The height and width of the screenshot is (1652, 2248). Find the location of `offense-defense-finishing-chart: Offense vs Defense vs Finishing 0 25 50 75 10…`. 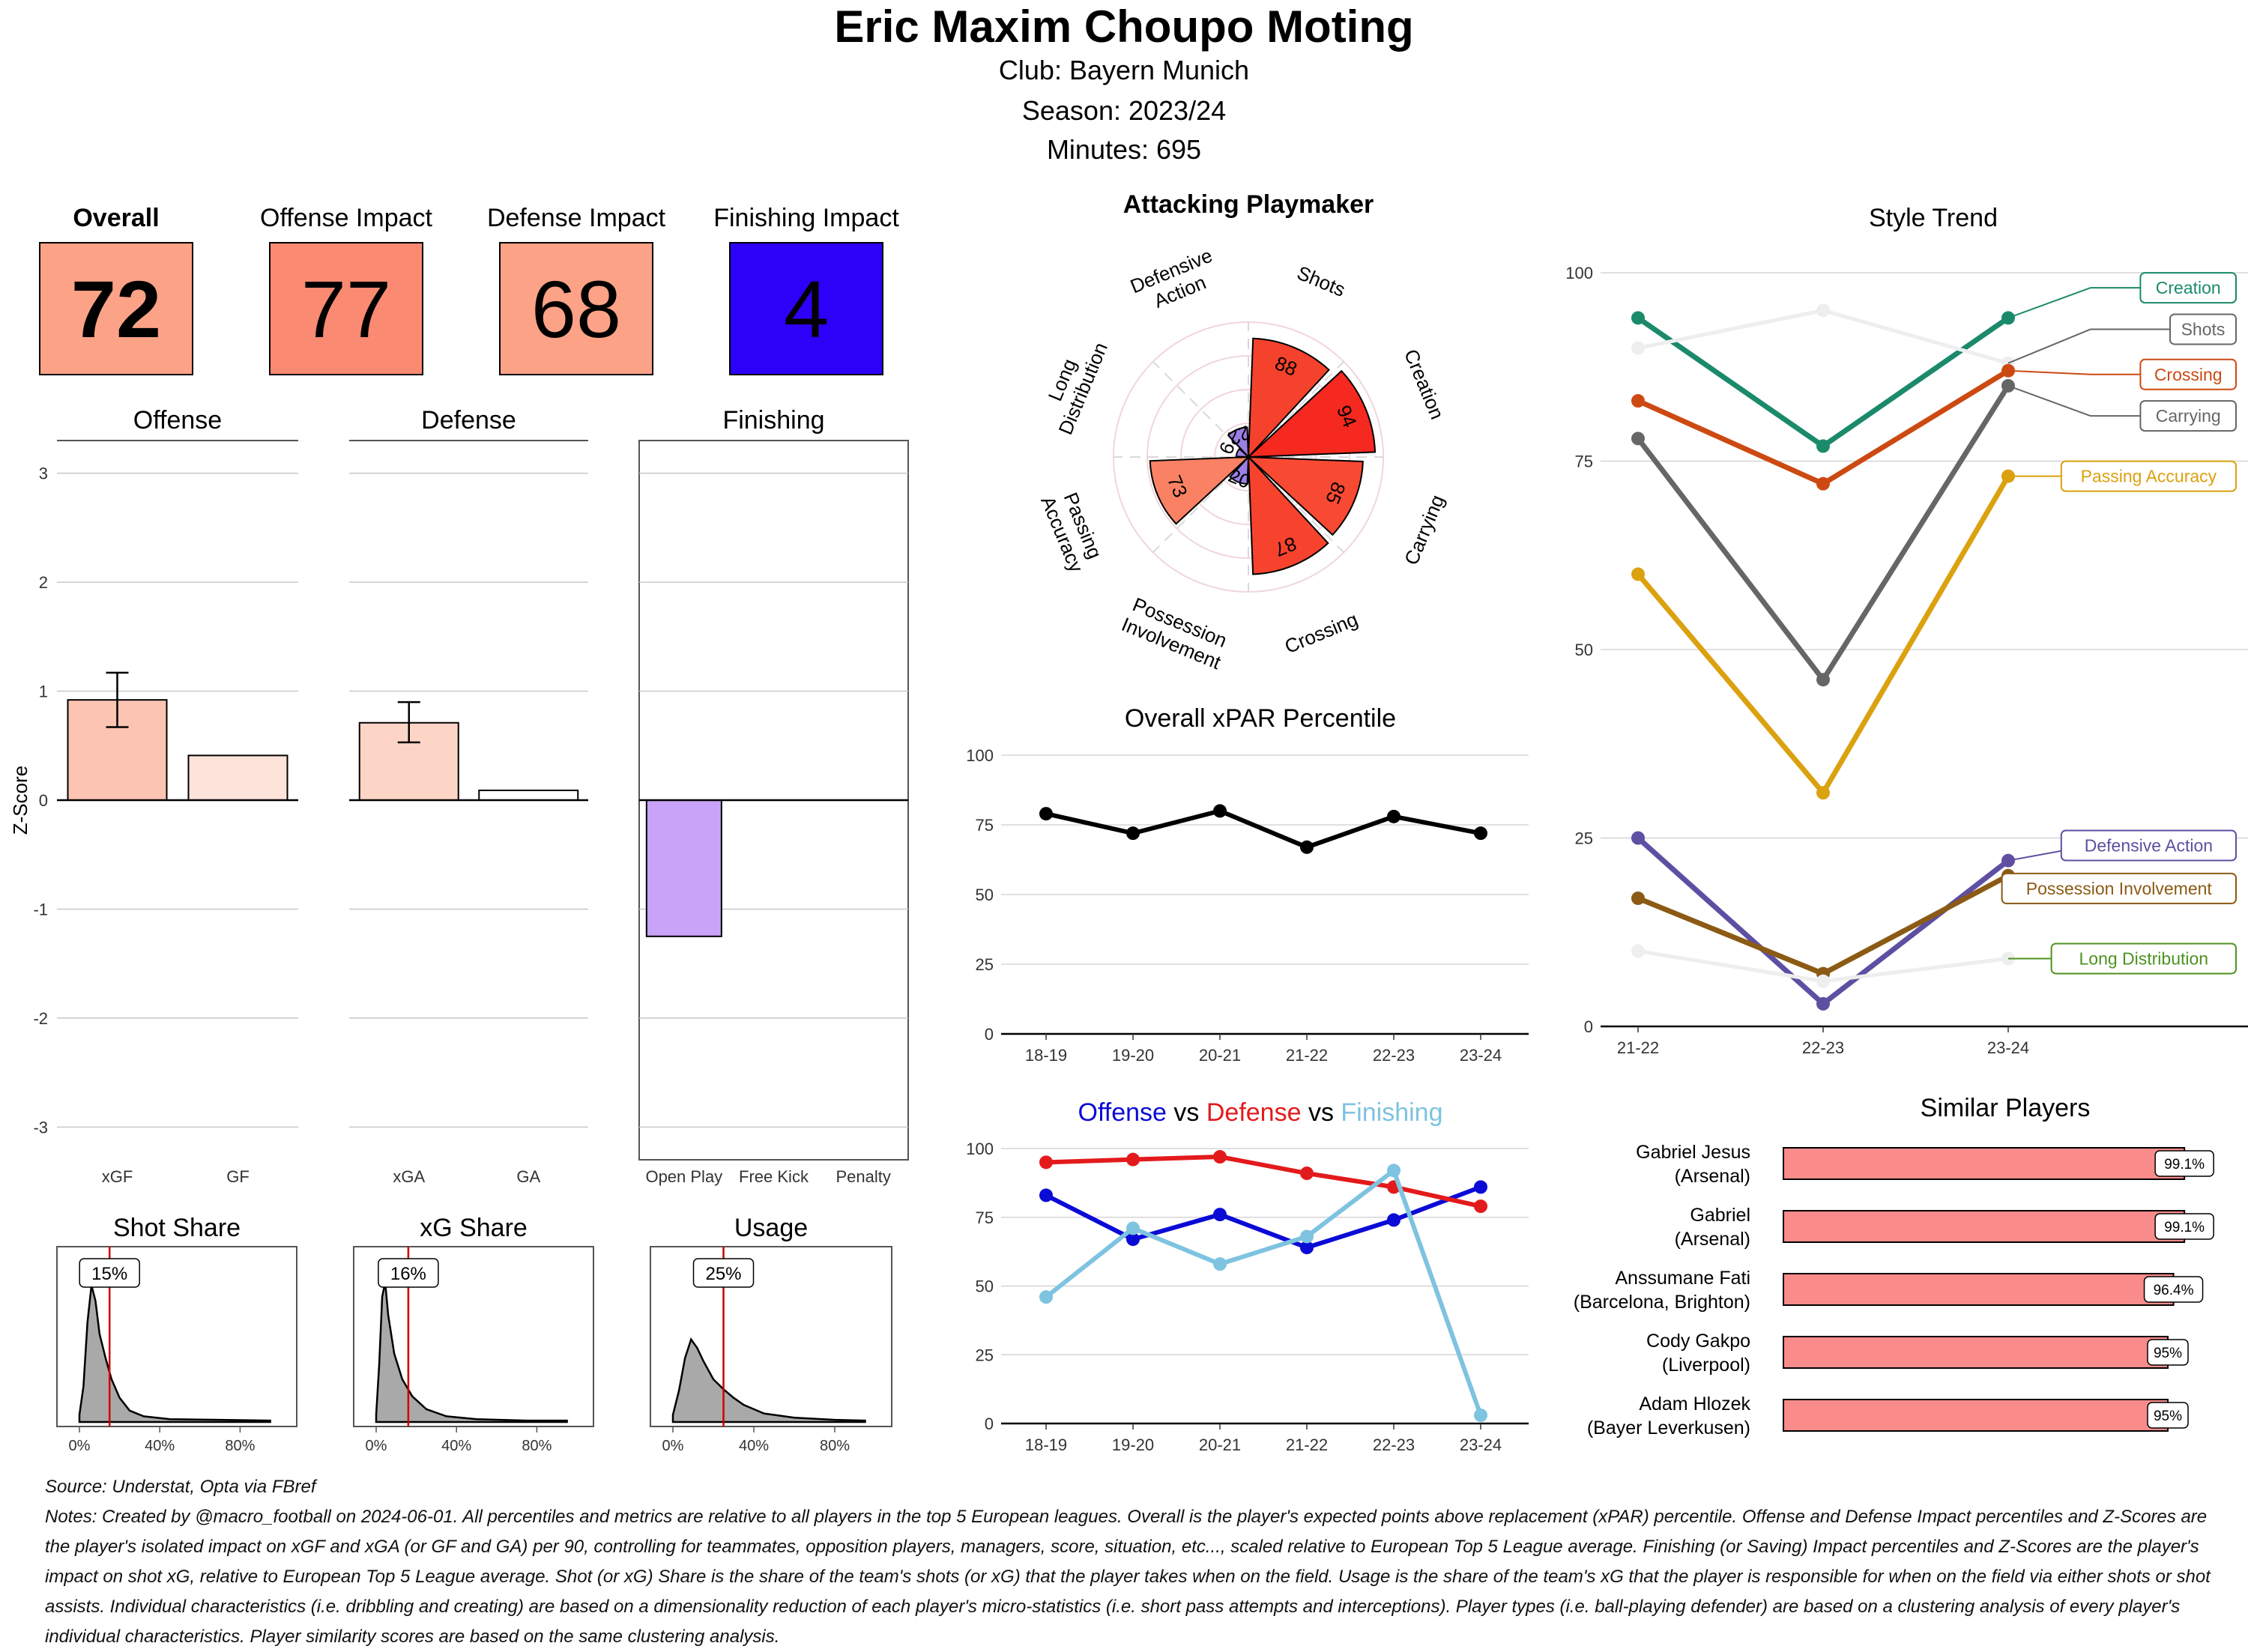

offense-defense-finishing-chart: Offense vs Defense vs Finishing 0 25 50 75 10… is located at coordinates (1247, 1276).